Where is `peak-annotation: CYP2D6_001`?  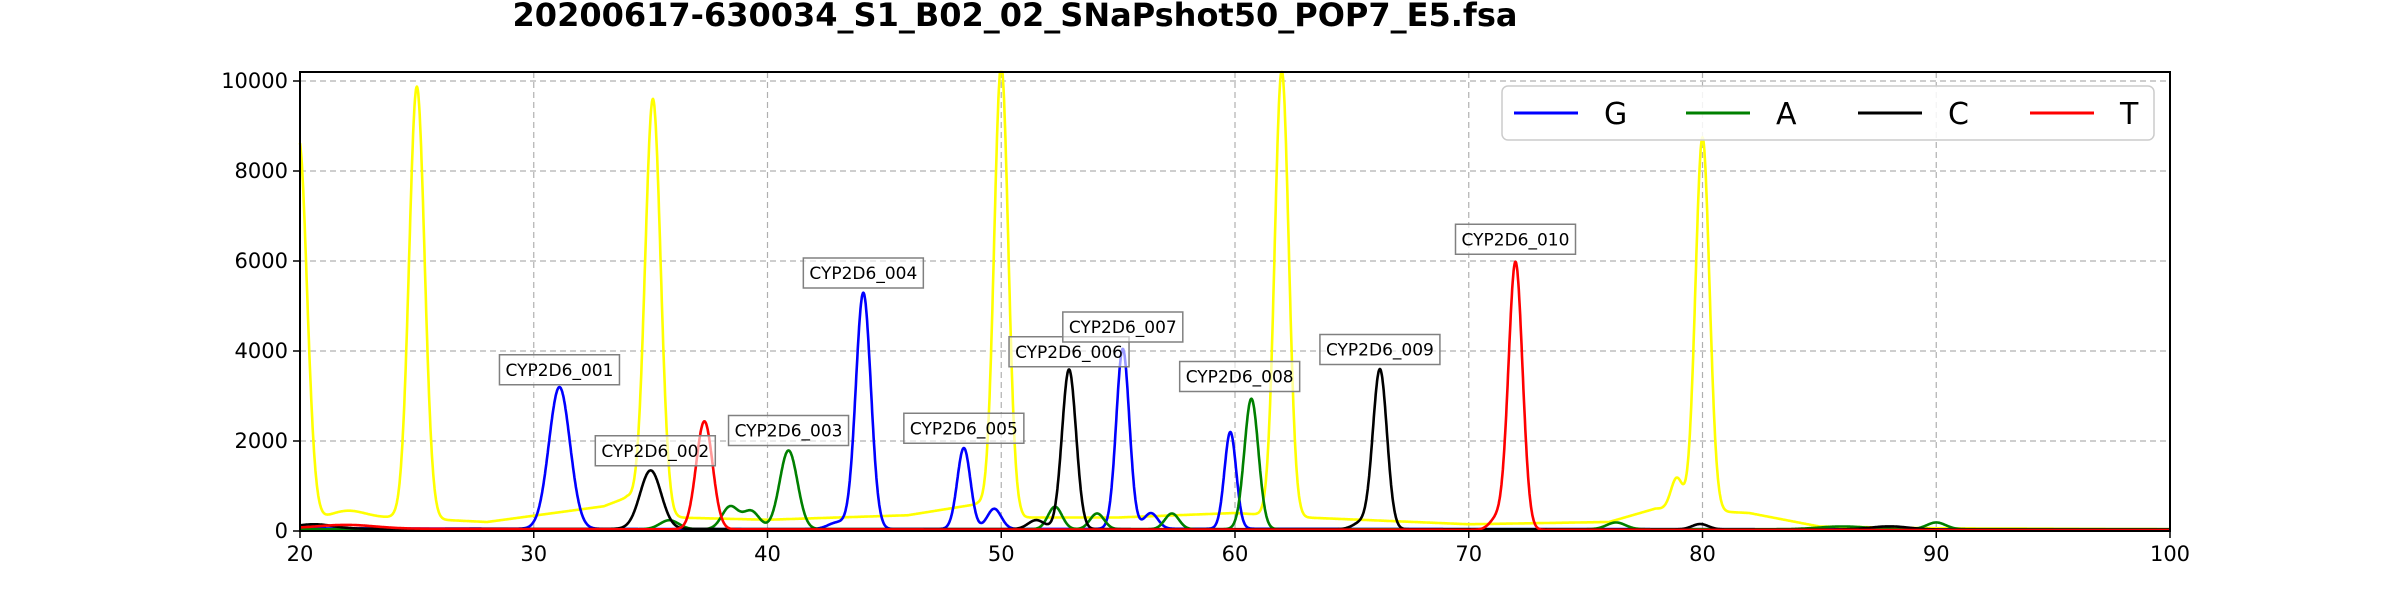
peak-annotation: CYP2D6_001 is located at coordinates (559, 370).